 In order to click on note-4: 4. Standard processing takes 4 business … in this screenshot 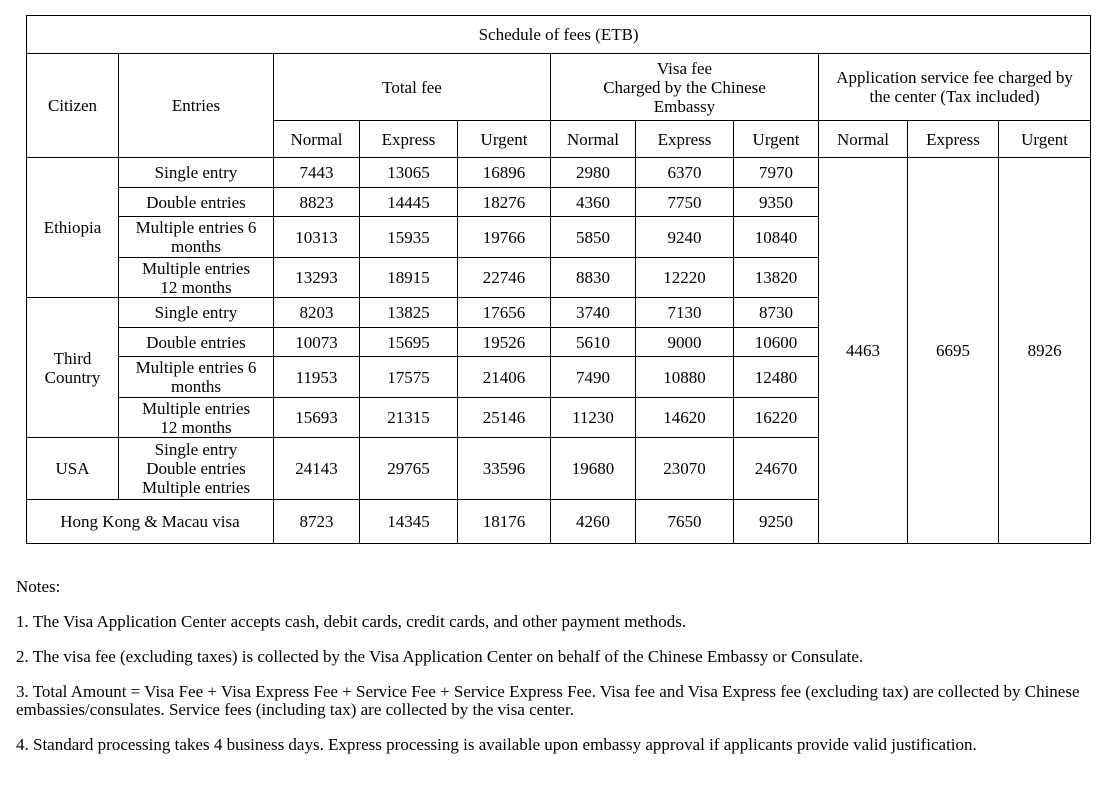, I will do `click(496, 744)`.